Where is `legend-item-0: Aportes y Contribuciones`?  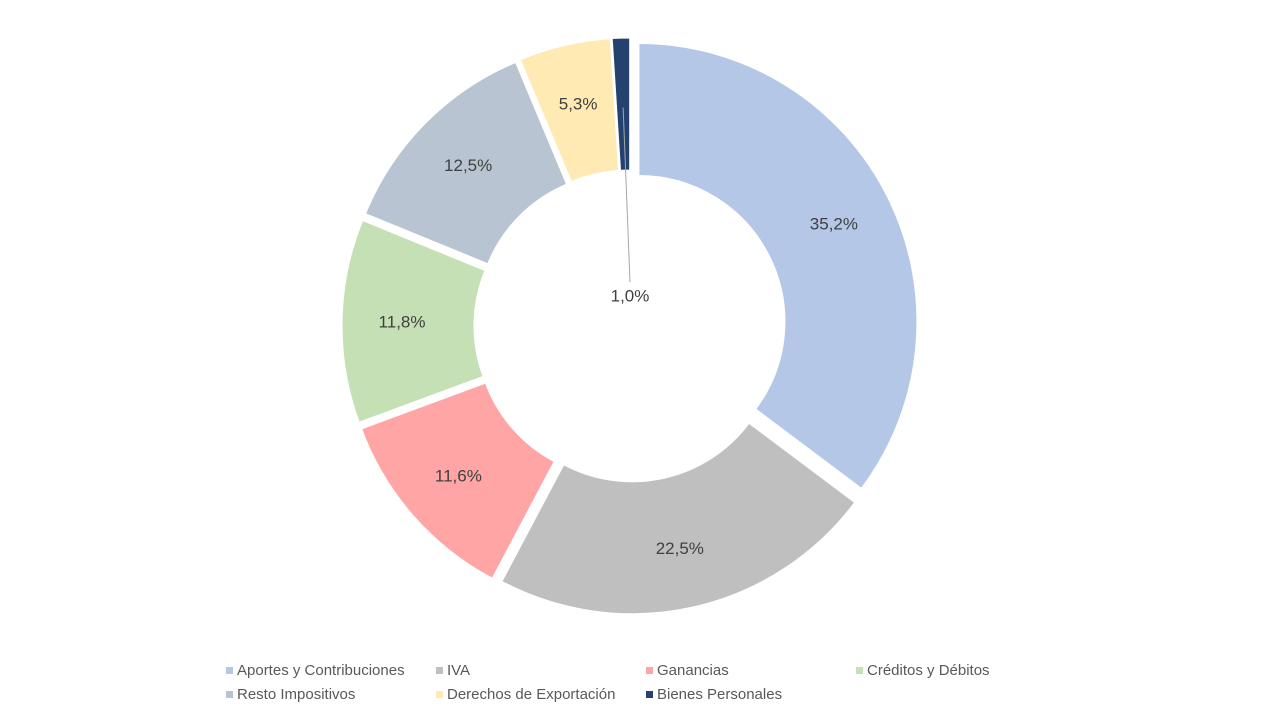
legend-item-0: Aportes y Contribuciones is located at coordinates (331, 670).